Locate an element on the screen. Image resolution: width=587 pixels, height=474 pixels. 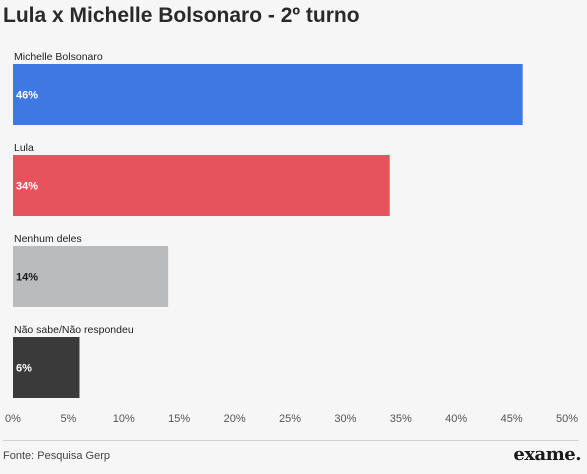
category-label: Michelle Bolsonaro is located at coordinates (58, 57).